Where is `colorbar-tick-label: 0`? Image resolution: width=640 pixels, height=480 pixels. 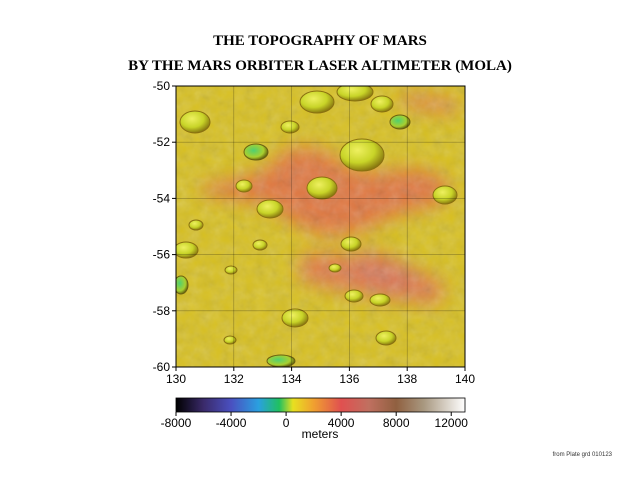
colorbar-tick-label: 0 is located at coordinates (286, 423).